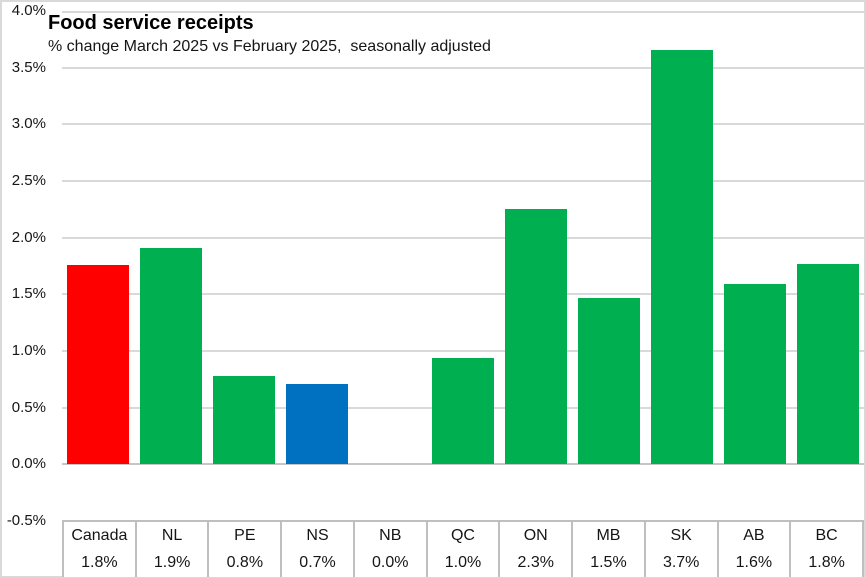 The height and width of the screenshot is (578, 866). What do you see at coordinates (28, 67) in the screenshot?
I see `y-axis-tick-label: 3.5%` at bounding box center [28, 67].